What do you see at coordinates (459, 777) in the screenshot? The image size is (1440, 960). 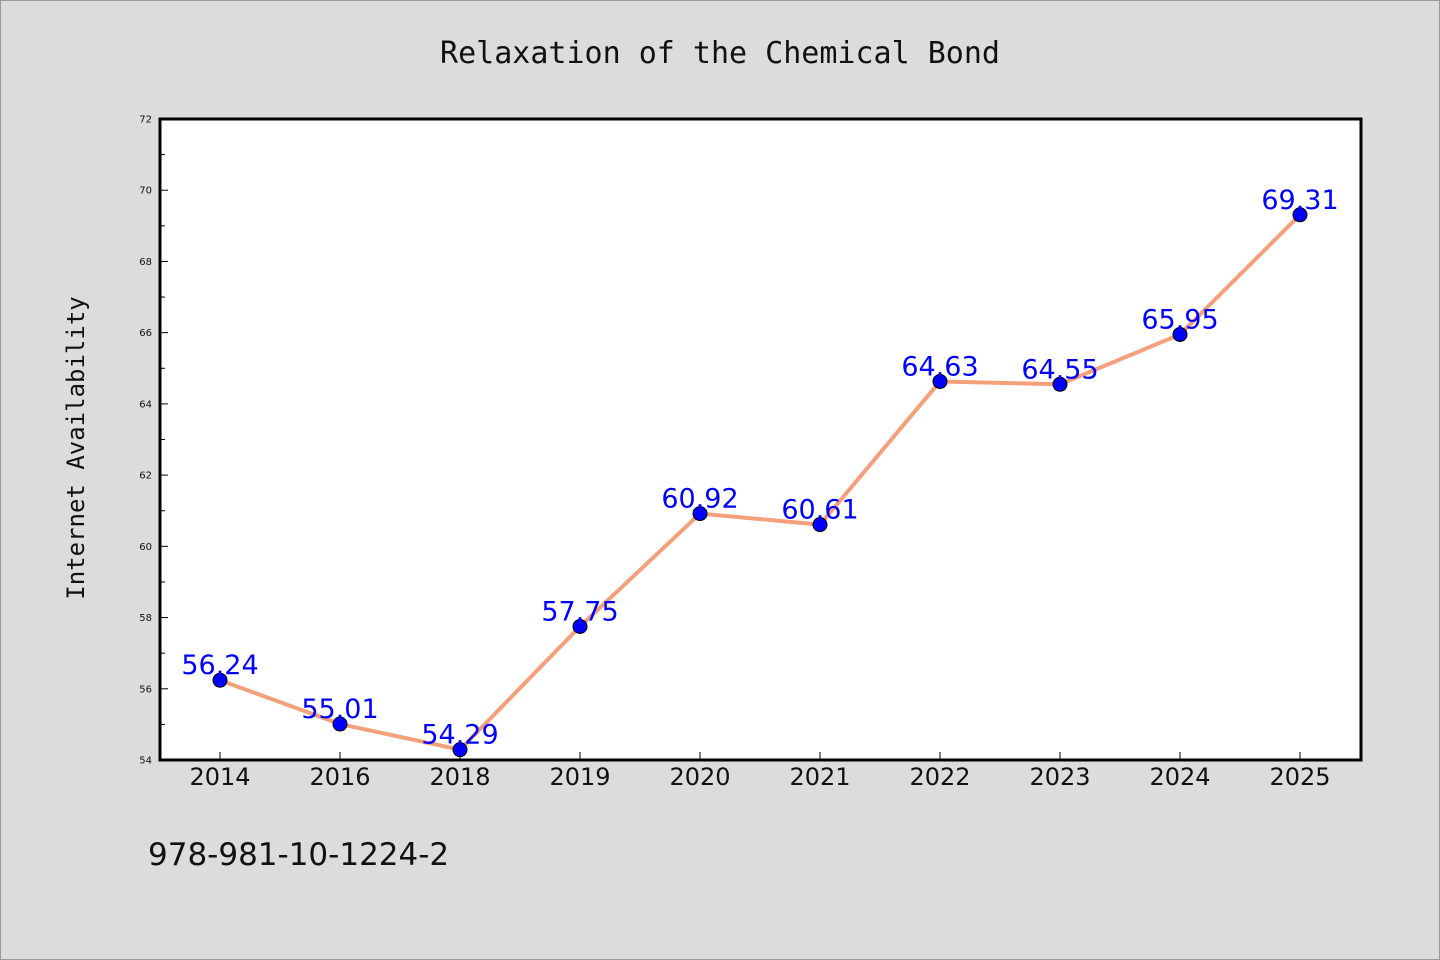 I see `x-tick-label: 2018` at bounding box center [459, 777].